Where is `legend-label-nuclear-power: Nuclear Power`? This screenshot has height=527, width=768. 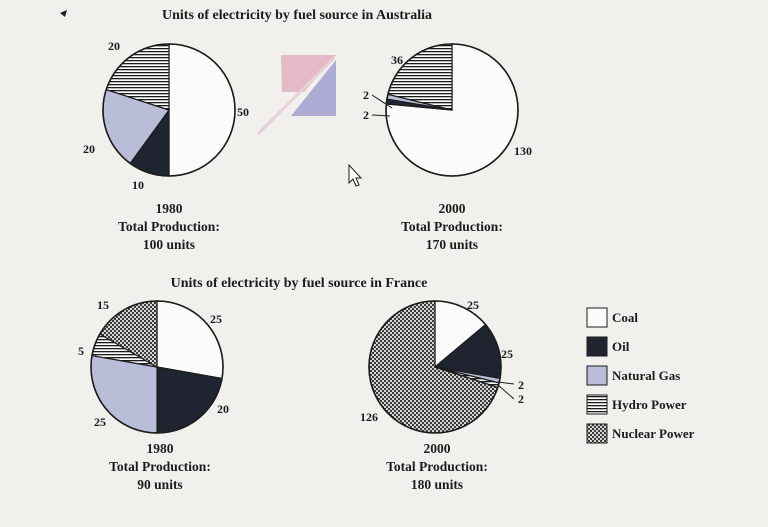
legend-label-nuclear-power: Nuclear Power is located at coordinates (653, 433).